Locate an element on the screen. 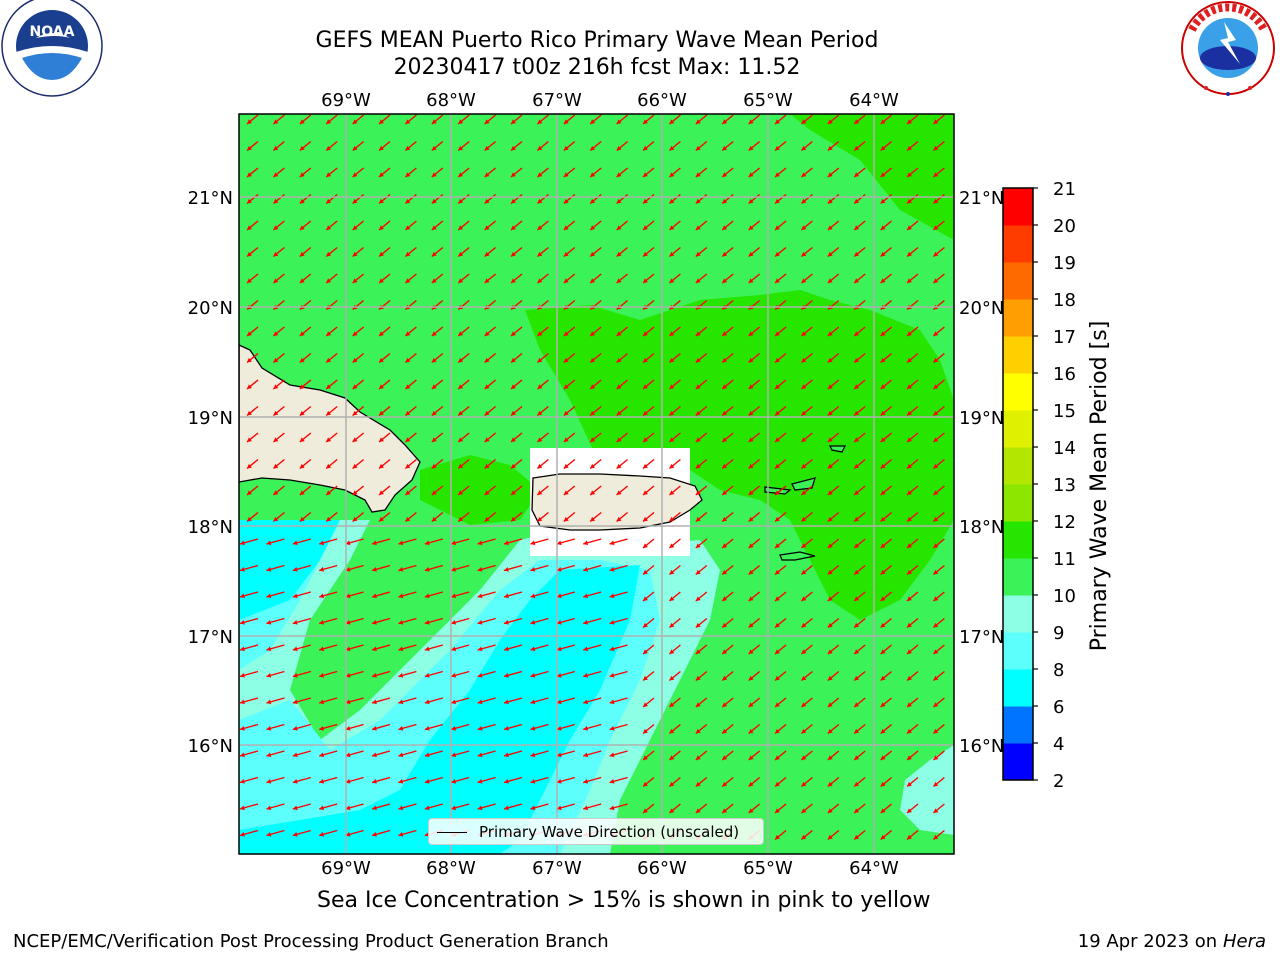 This screenshot has height=960, width=1280. noaa-logo-text: NOAA is located at coordinates (52, 32).